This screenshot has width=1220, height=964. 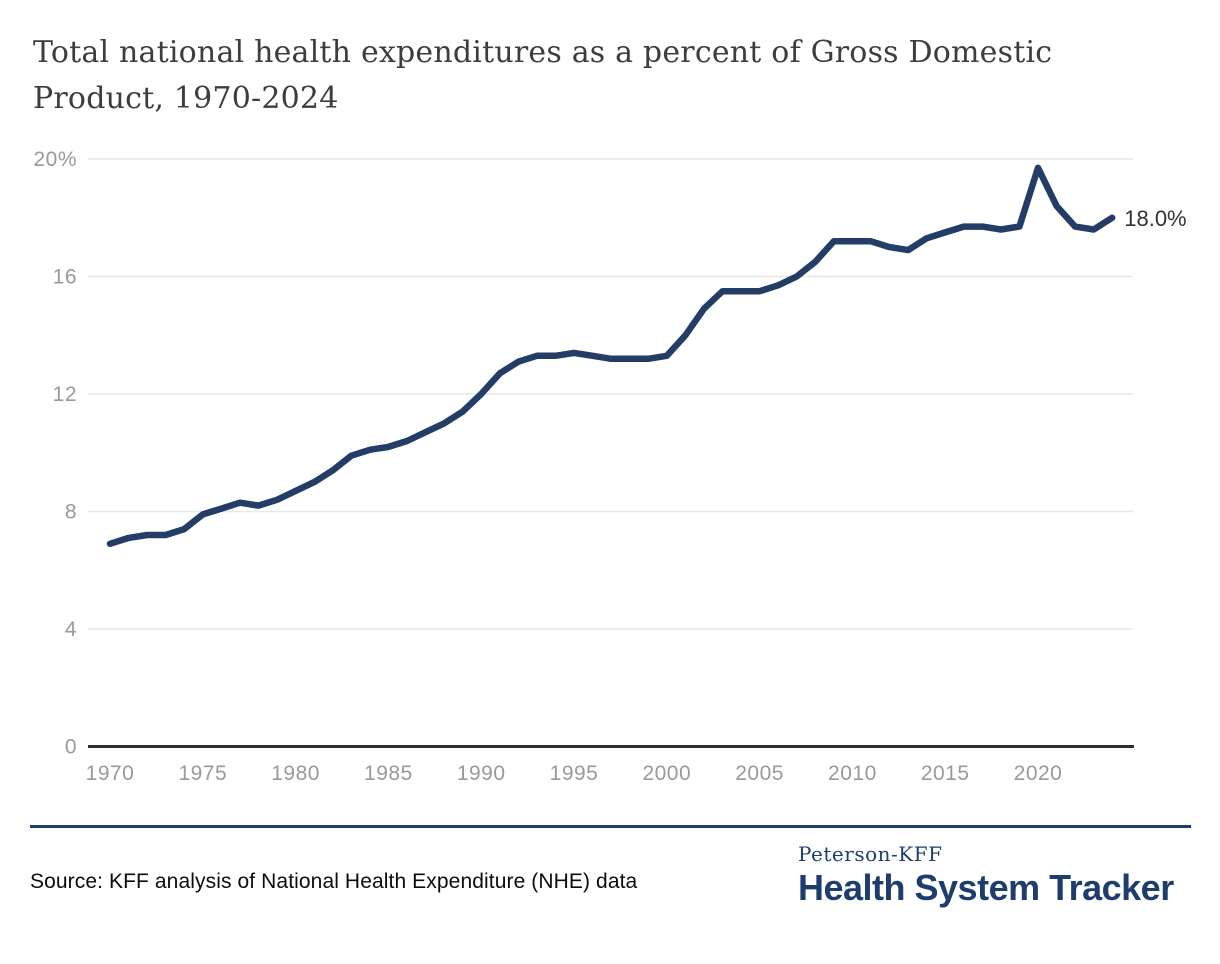 What do you see at coordinates (870, 854) in the screenshot?
I see `logo-peterson-kff: Peterson-KFF` at bounding box center [870, 854].